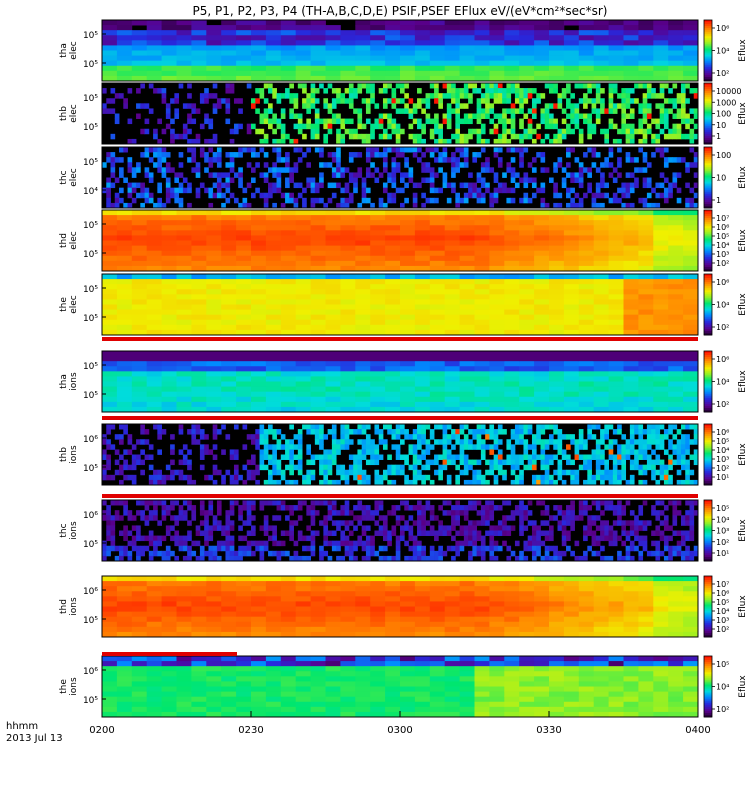  What do you see at coordinates (728, 91) in the screenshot?
I see `colorbar-tick-label: 10000` at bounding box center [728, 91].